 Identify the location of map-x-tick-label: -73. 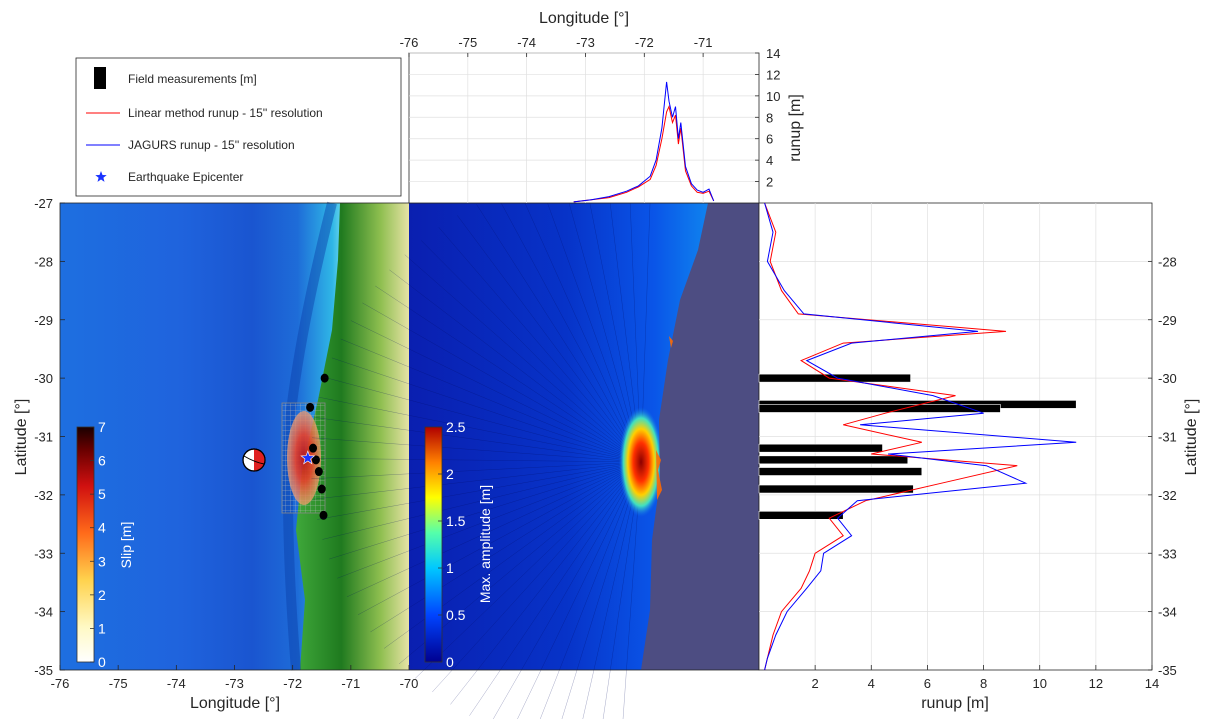
(234, 683).